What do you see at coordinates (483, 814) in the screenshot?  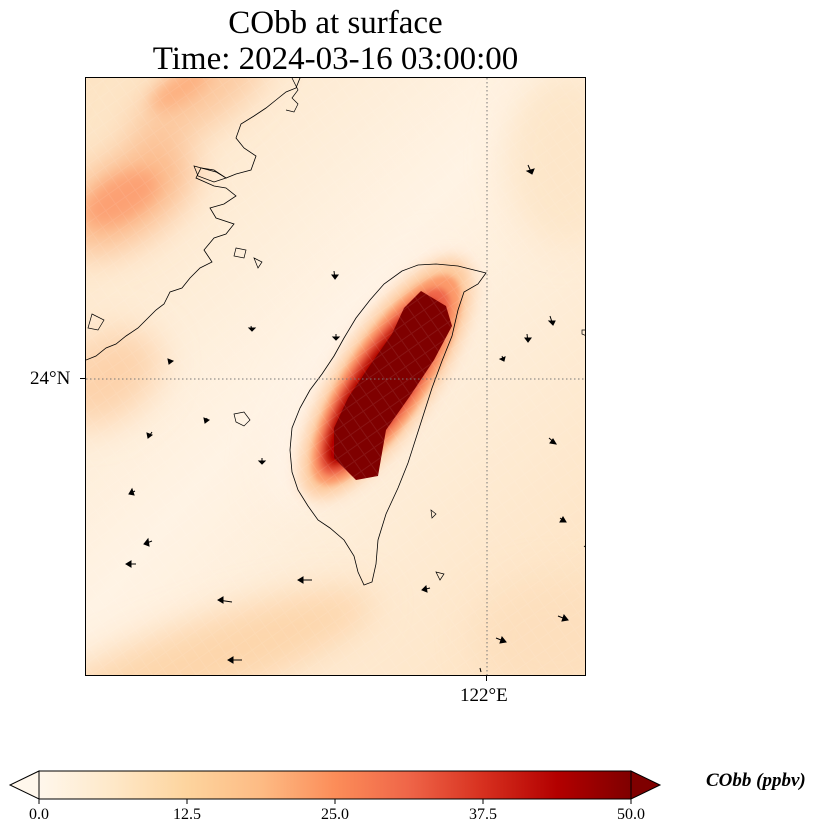 I see `colorbar-tick-label: 37.5` at bounding box center [483, 814].